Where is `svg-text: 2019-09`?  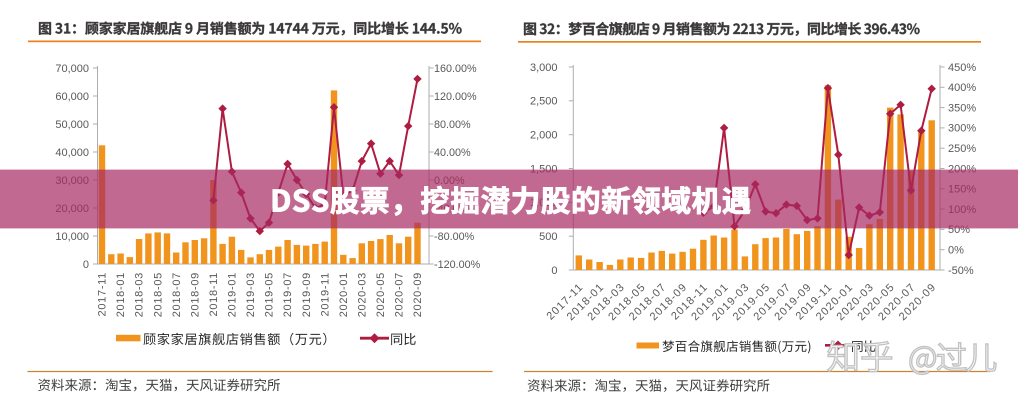
svg-text: 2019-09 is located at coordinates (307, 294).